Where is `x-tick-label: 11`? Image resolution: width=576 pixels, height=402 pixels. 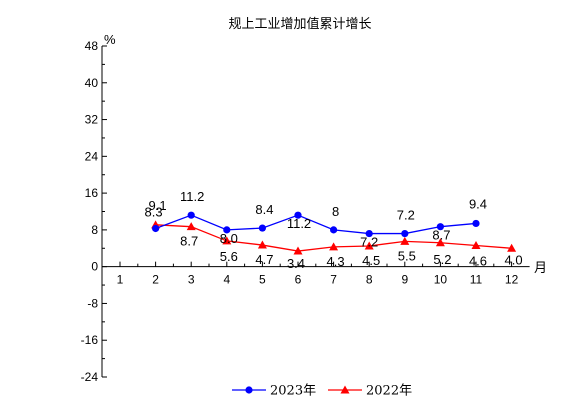 x-tick-label: 11 is located at coordinates (476, 280).